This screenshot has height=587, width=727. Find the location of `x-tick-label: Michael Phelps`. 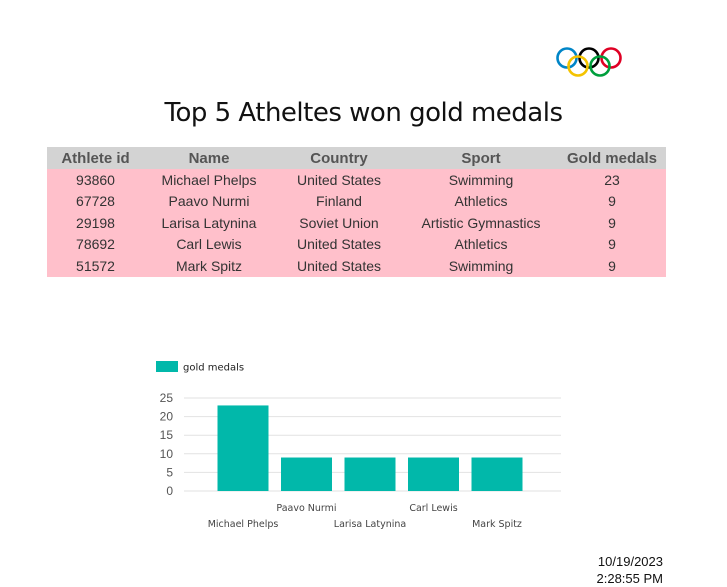

x-tick-label: Michael Phelps is located at coordinates (243, 524).